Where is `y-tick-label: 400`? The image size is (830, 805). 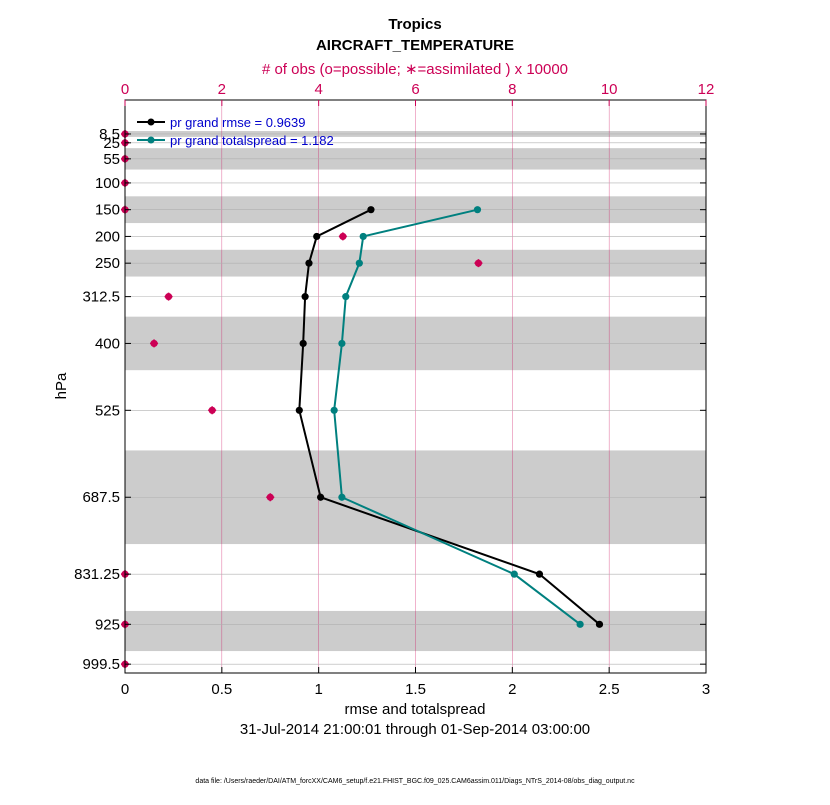 y-tick-label: 400 is located at coordinates (107, 343).